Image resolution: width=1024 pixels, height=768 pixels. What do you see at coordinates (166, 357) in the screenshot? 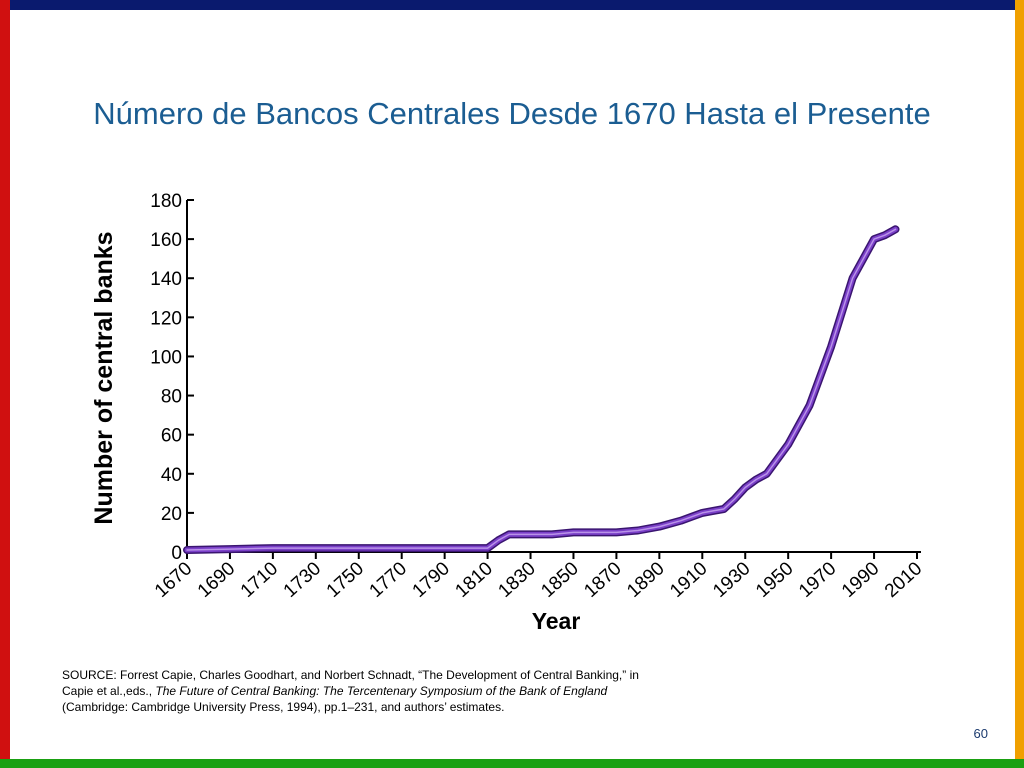
I see `y-tick-label: 100` at bounding box center [166, 357].